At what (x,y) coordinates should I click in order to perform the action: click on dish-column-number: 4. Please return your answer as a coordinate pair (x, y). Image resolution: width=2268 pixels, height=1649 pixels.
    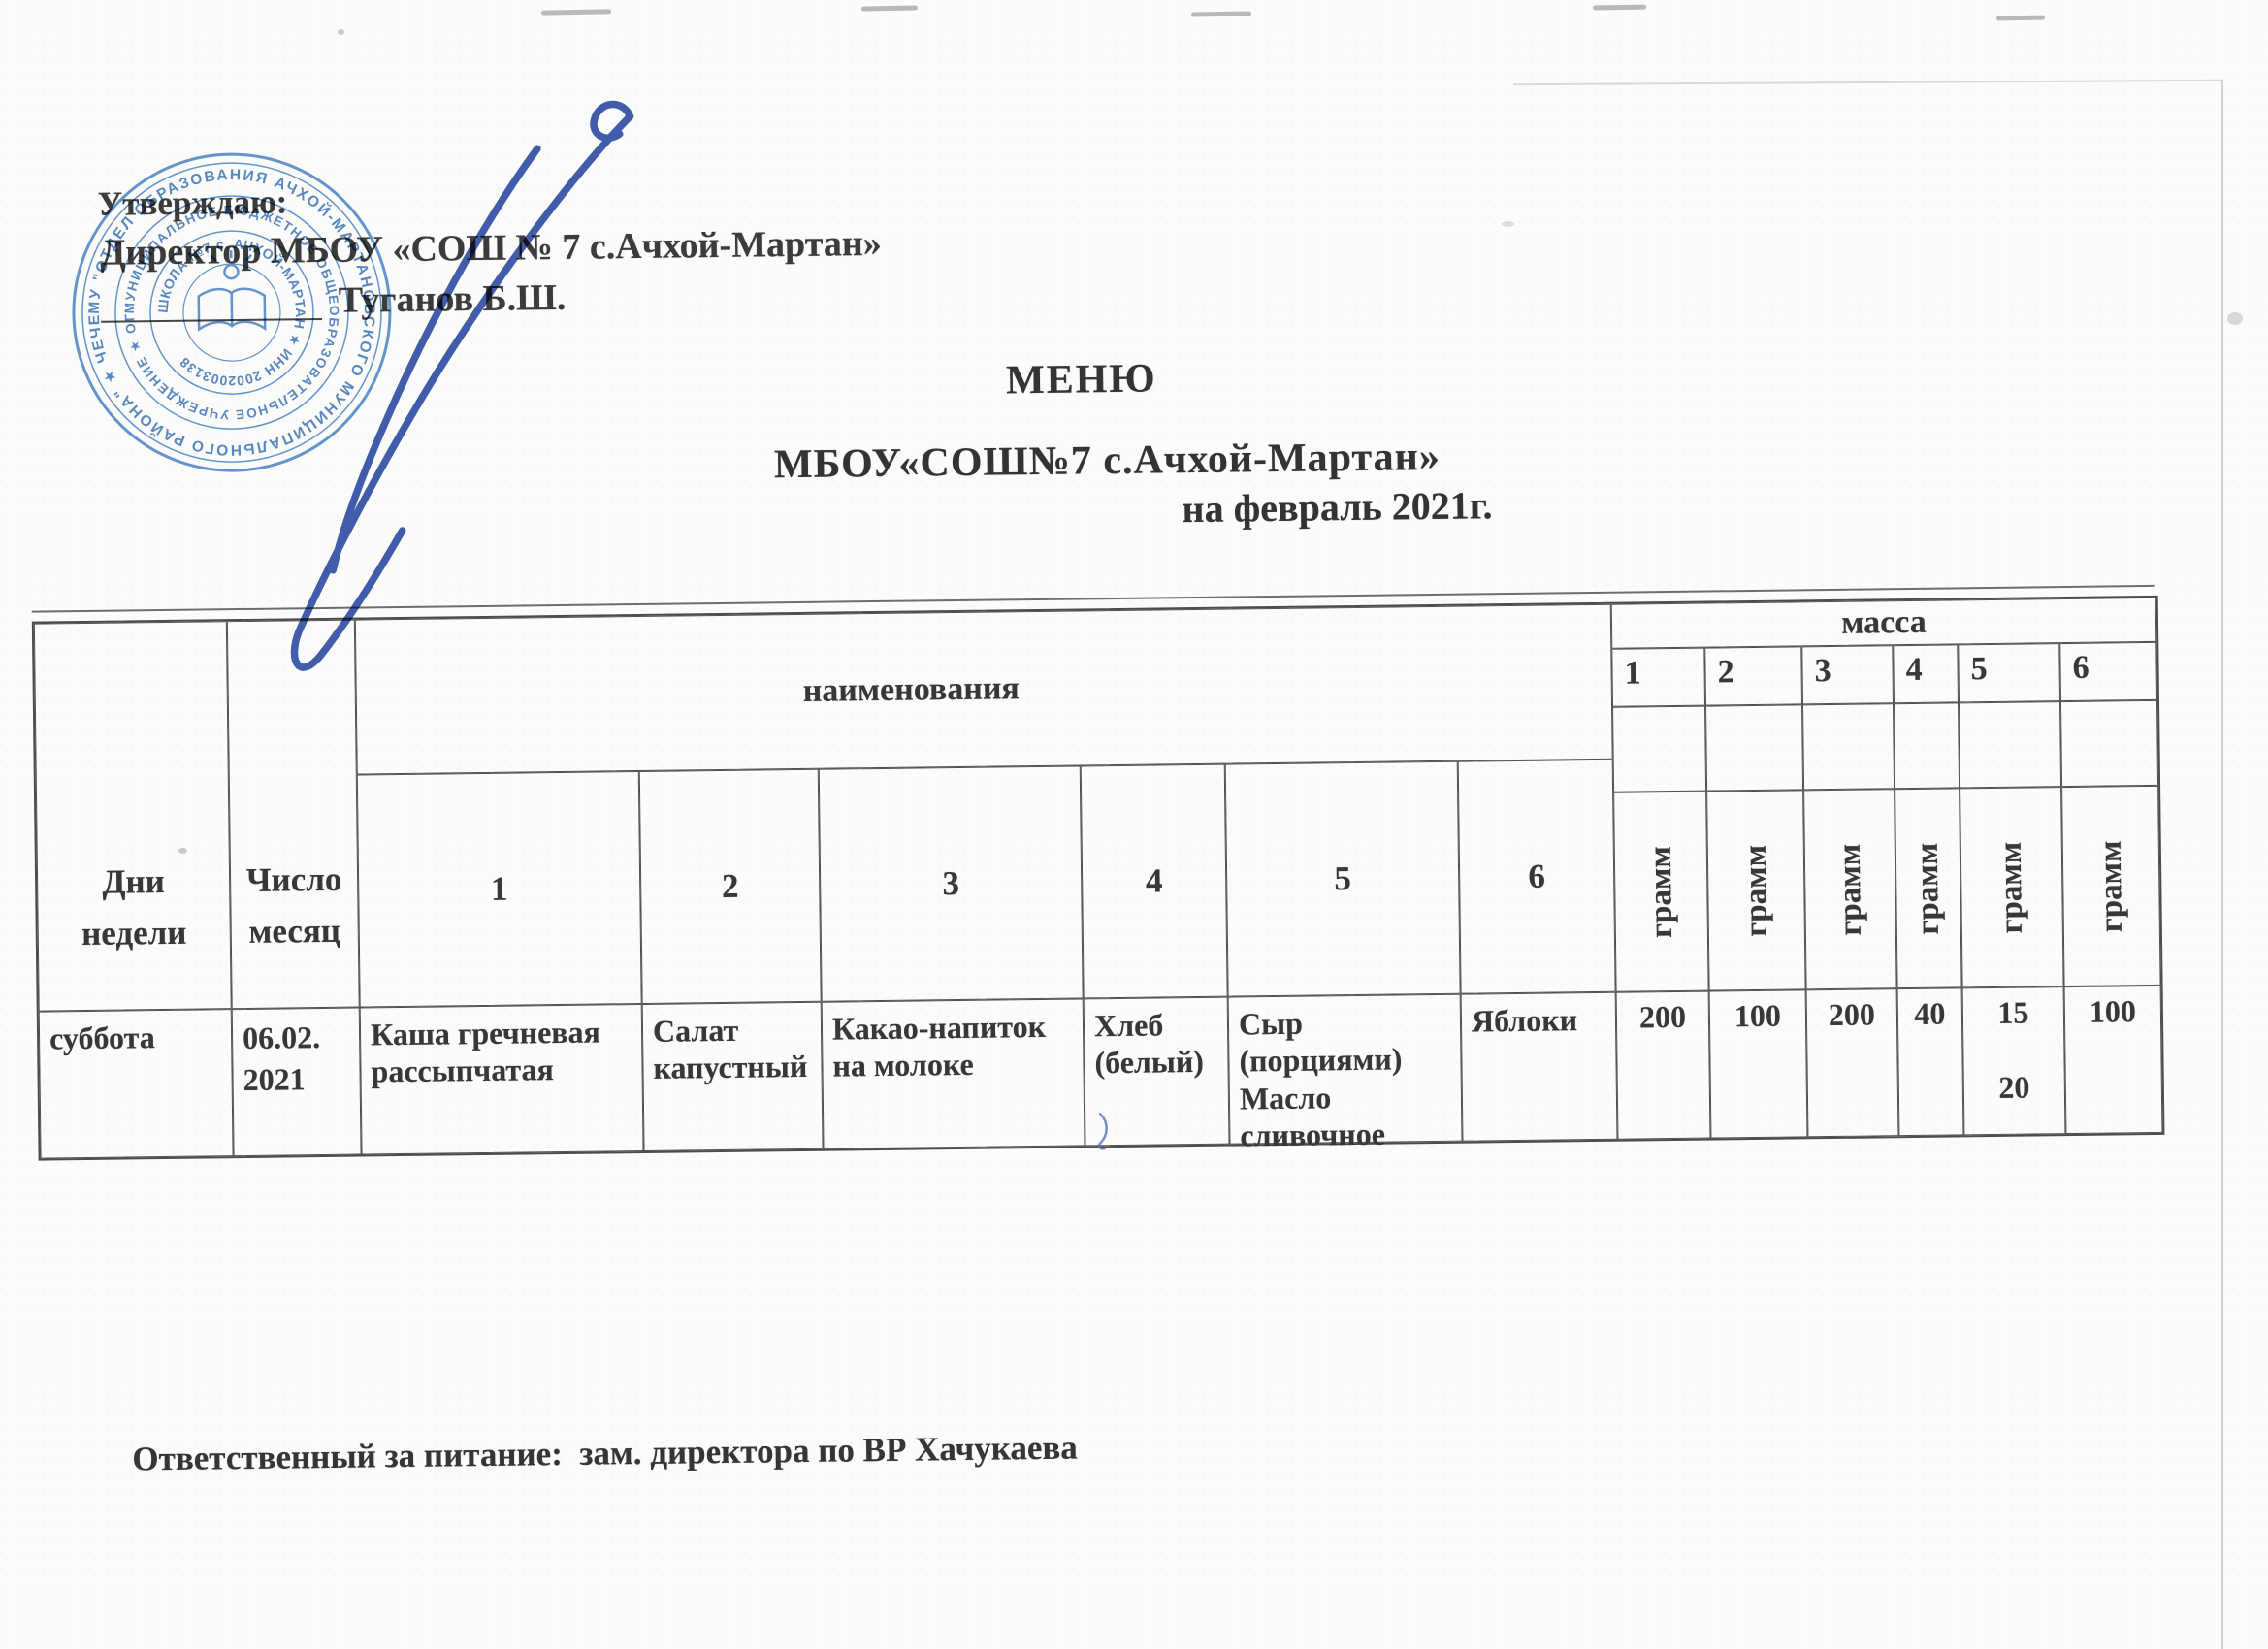
    Looking at the image, I should click on (1154, 881).